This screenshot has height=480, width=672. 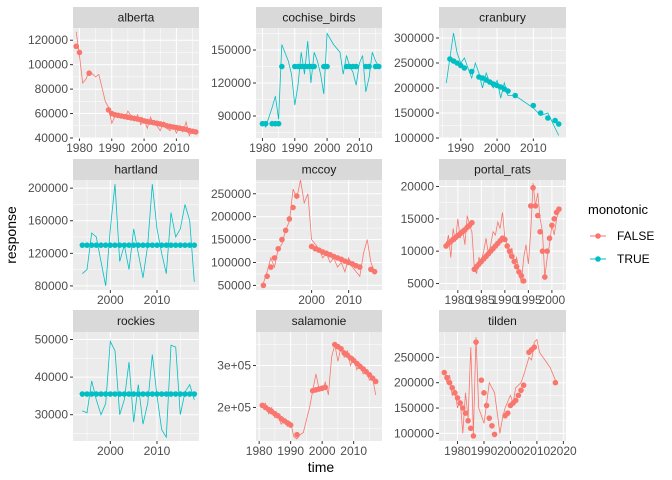 What do you see at coordinates (136, 18) in the screenshot?
I see `facet-strip-label: alberta` at bounding box center [136, 18].